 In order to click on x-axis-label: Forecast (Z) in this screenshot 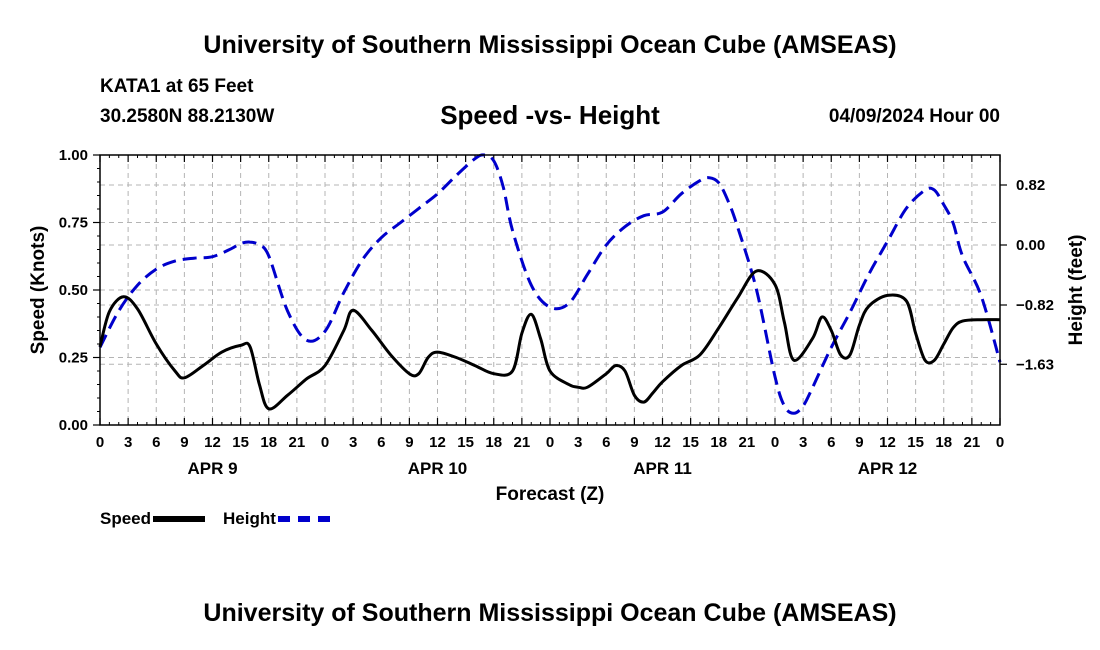, I will do `click(550, 494)`.